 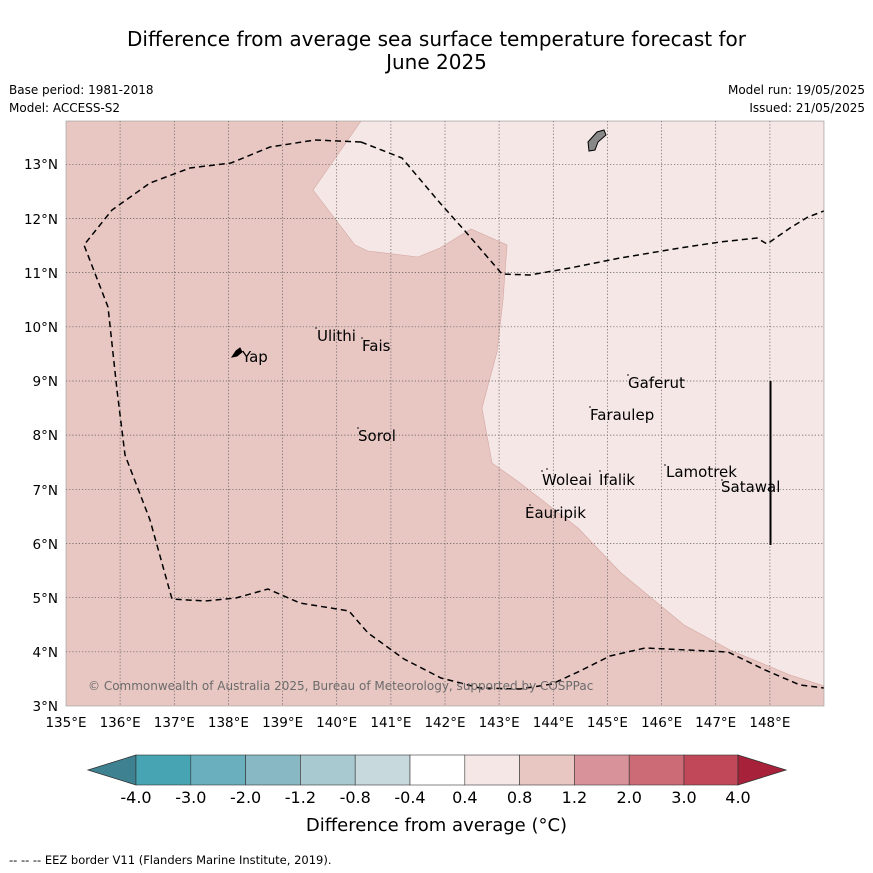 What do you see at coordinates (65, 723) in the screenshot?
I see `lon-tick-label: 135°E` at bounding box center [65, 723].